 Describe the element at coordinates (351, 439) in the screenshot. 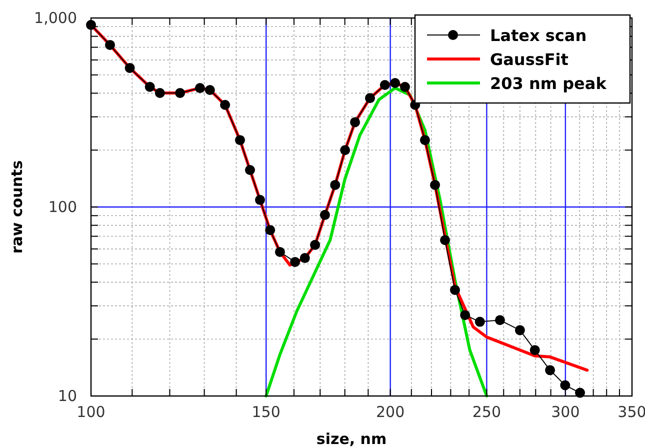

I see `x-axis-title: size, nm` at that location.